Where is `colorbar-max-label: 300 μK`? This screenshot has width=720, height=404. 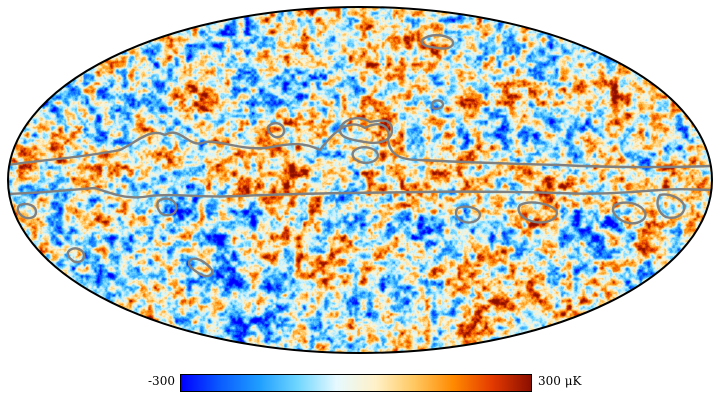 colorbar-max-label: 300 μK is located at coordinates (560, 381).